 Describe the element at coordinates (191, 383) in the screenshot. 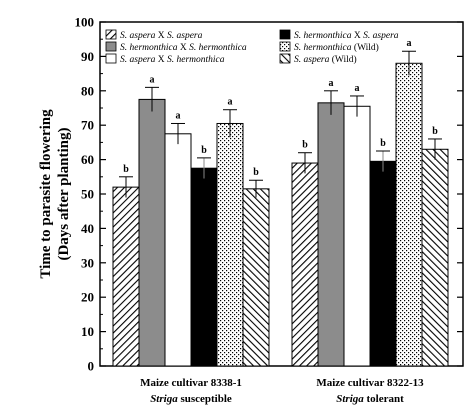

I see `x-category-label: Maize cultivar 8338-1` at that location.